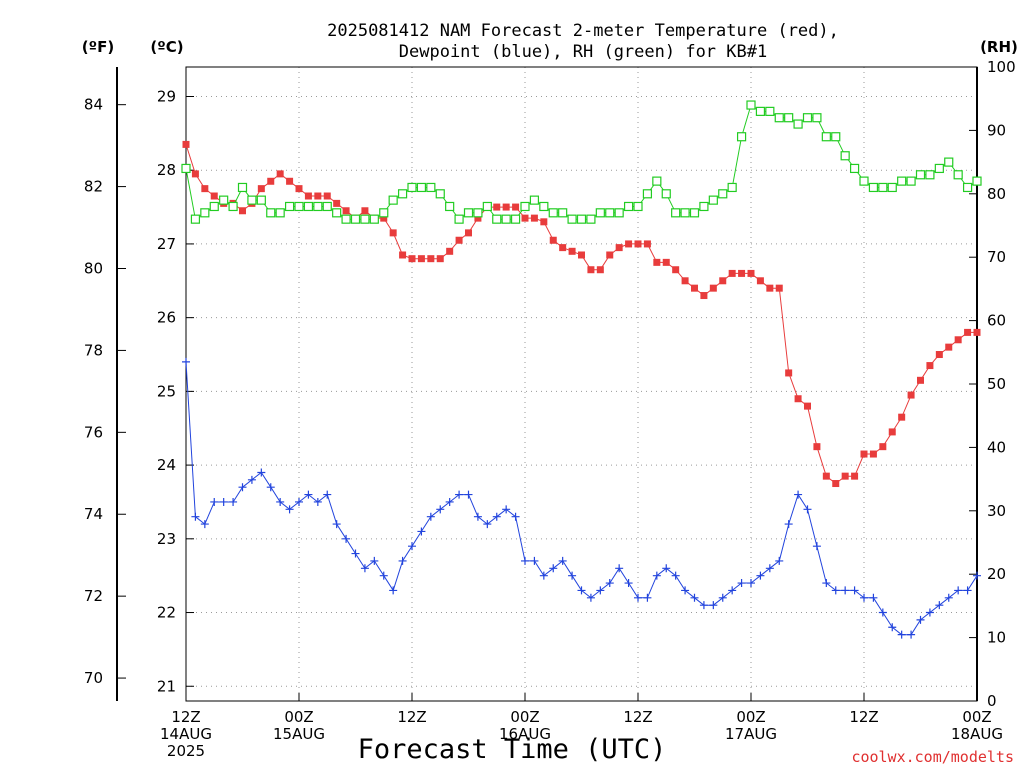  I want to click on celsius-tick-label: 28, so click(166, 170).